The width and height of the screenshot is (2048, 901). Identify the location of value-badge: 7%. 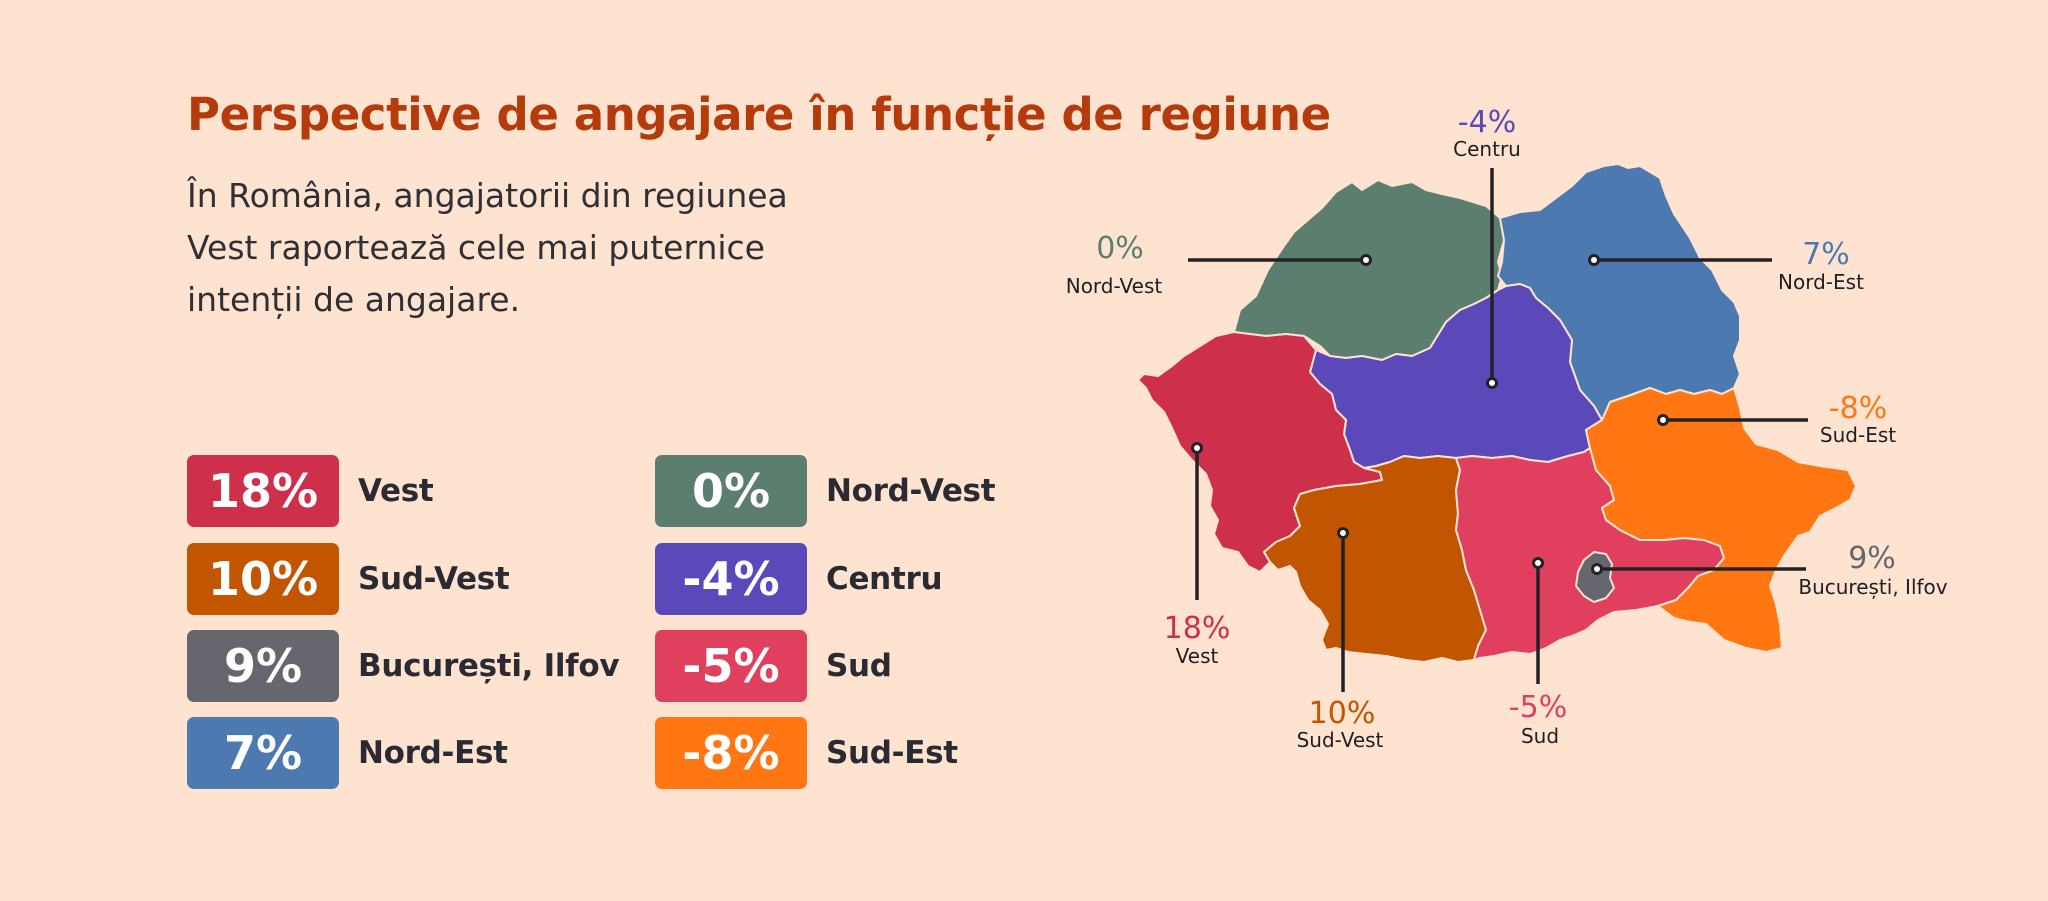
(263, 753).